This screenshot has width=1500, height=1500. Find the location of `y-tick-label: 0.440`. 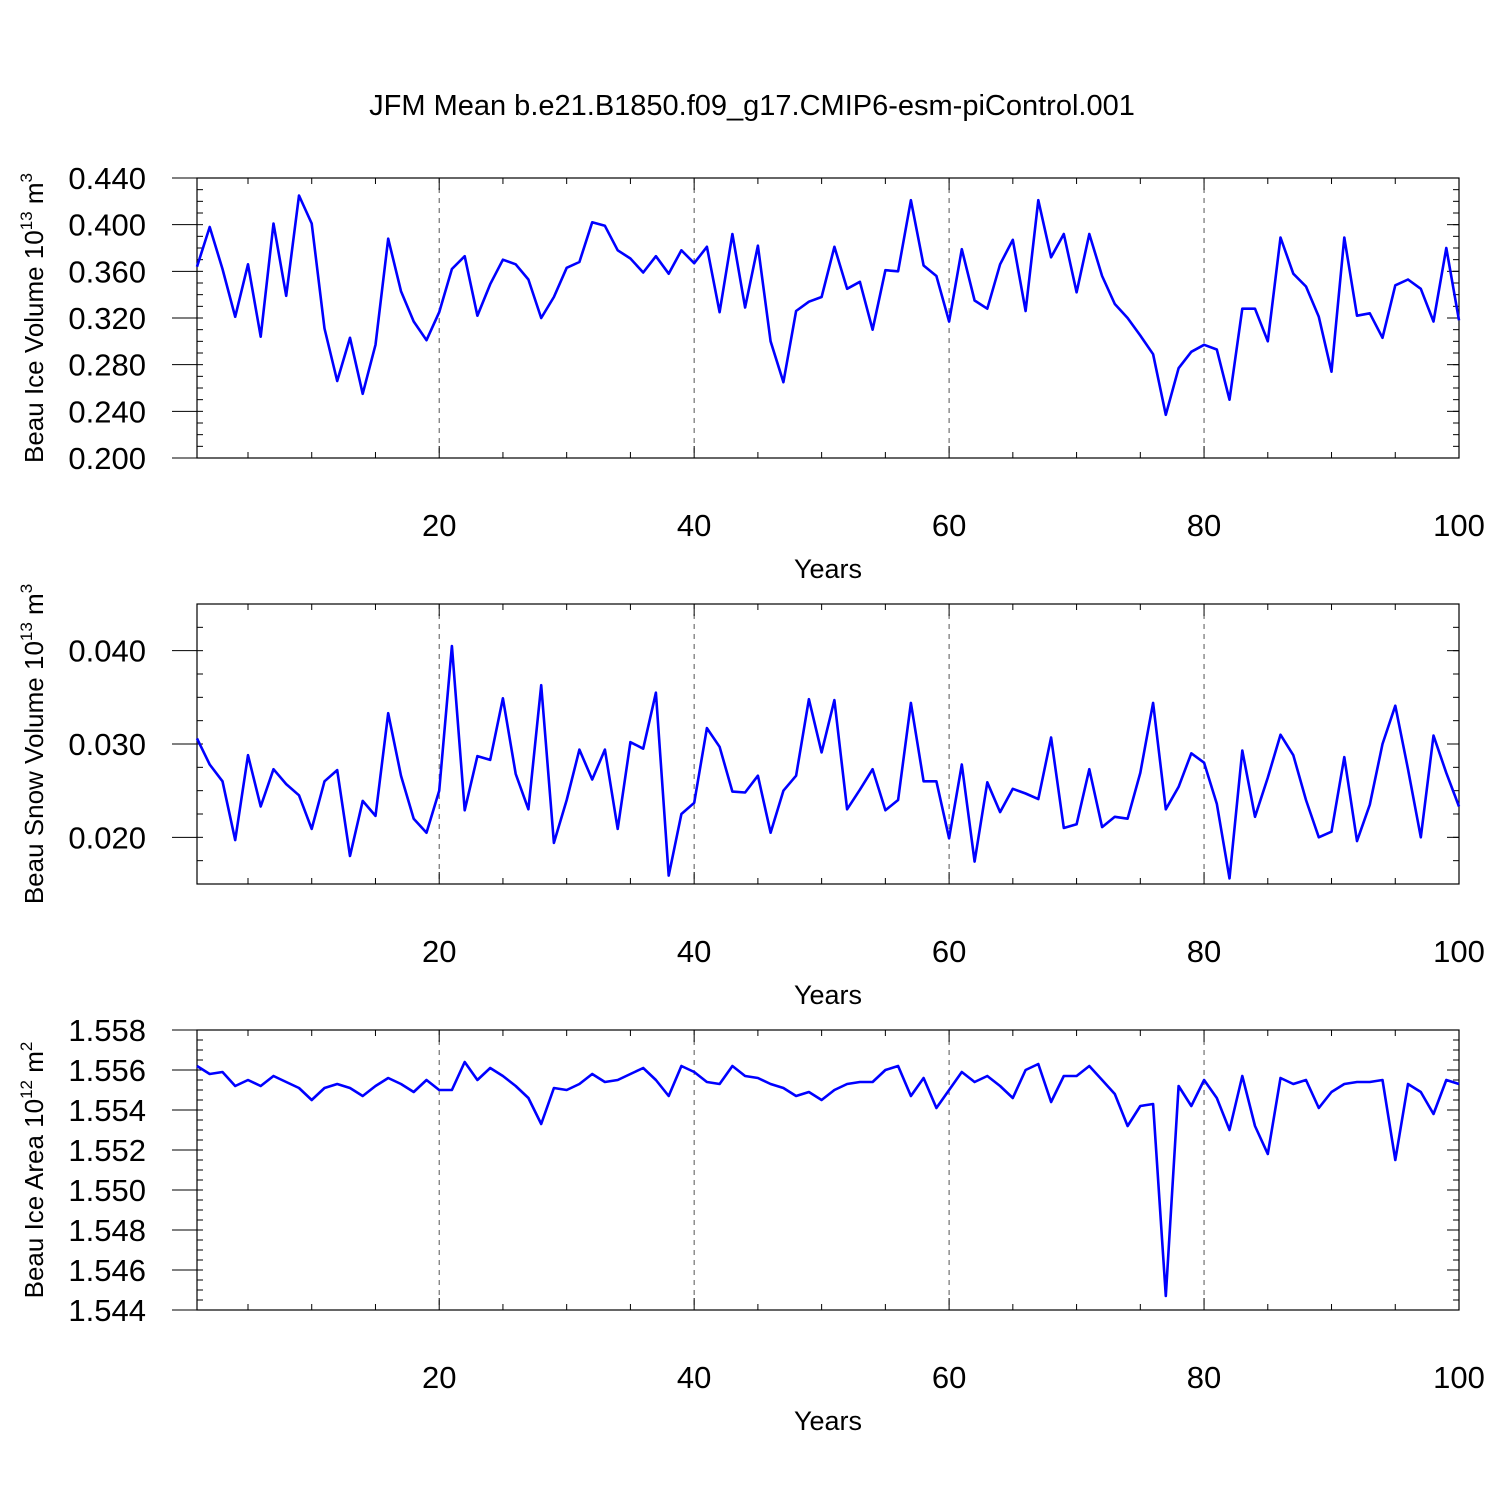

y-tick-label: 0.440 is located at coordinates (107, 178).